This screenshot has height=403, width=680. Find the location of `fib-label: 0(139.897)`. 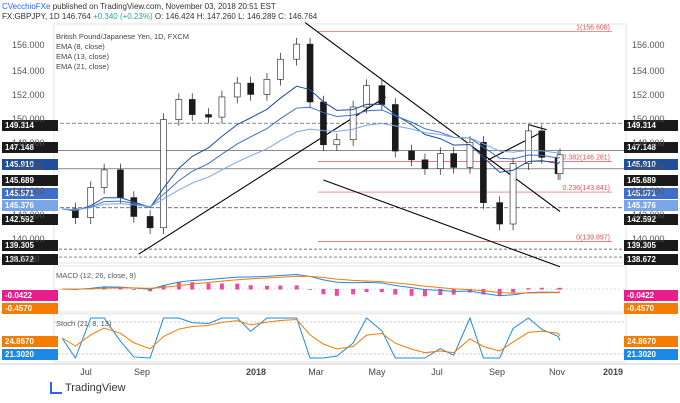

fib-label: 0(139.897) is located at coordinates (593, 238).